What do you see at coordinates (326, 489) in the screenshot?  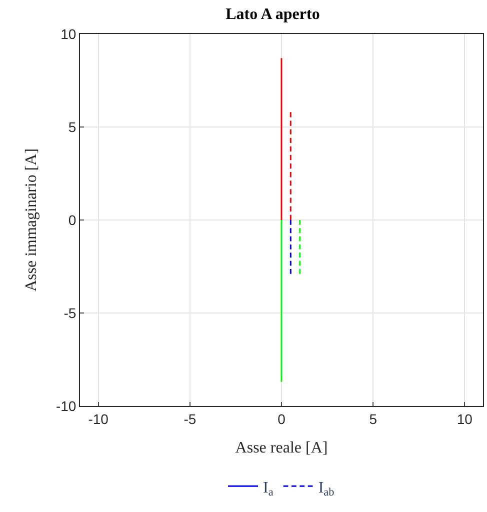 I see `legend-label: I$_{ab}$` at bounding box center [326, 489].